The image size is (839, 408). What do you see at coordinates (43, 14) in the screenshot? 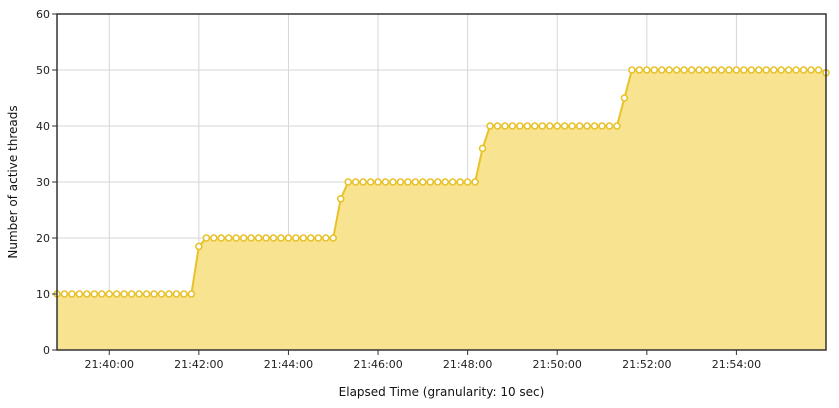
I see `y-tick-label: 60` at bounding box center [43, 14].